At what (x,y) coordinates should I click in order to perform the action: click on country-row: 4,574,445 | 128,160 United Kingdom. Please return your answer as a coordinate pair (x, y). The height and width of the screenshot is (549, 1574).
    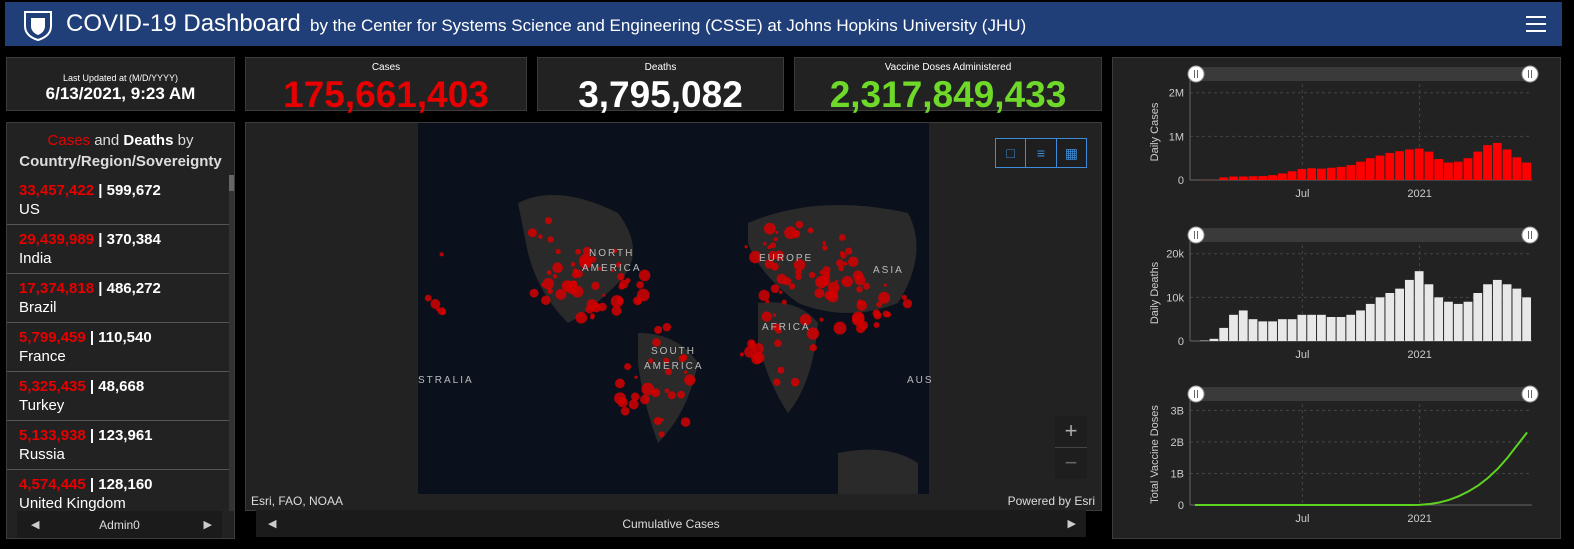
    Looking at the image, I should click on (118, 490).